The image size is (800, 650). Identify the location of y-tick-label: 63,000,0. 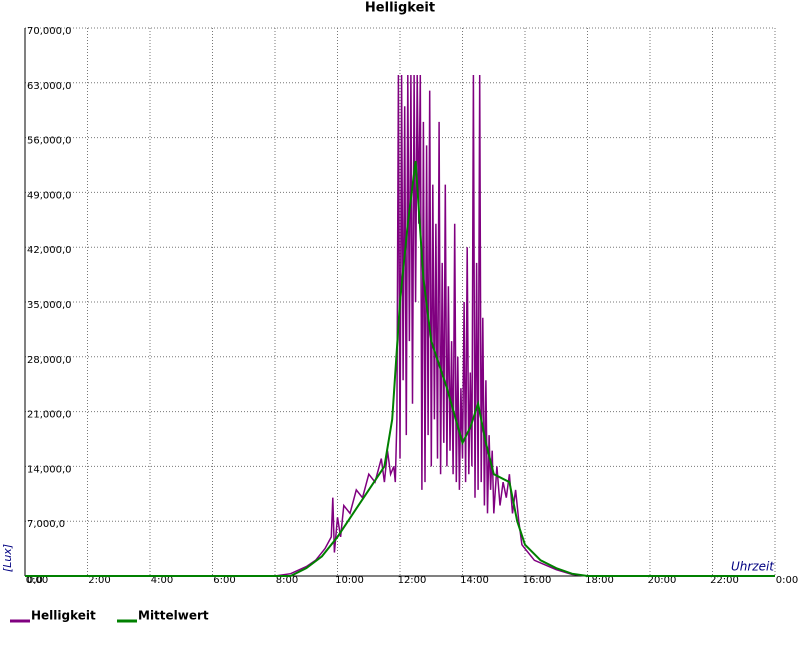
(49, 86).